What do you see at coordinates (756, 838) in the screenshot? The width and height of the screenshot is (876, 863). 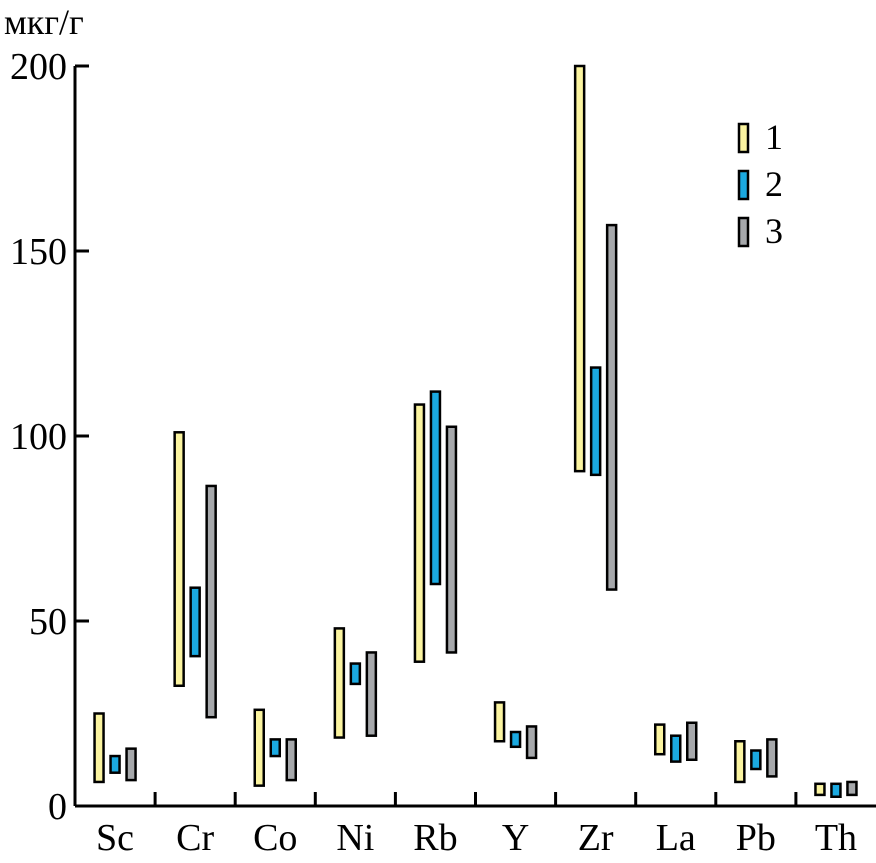 I see `category-label: Pb` at bounding box center [756, 838].